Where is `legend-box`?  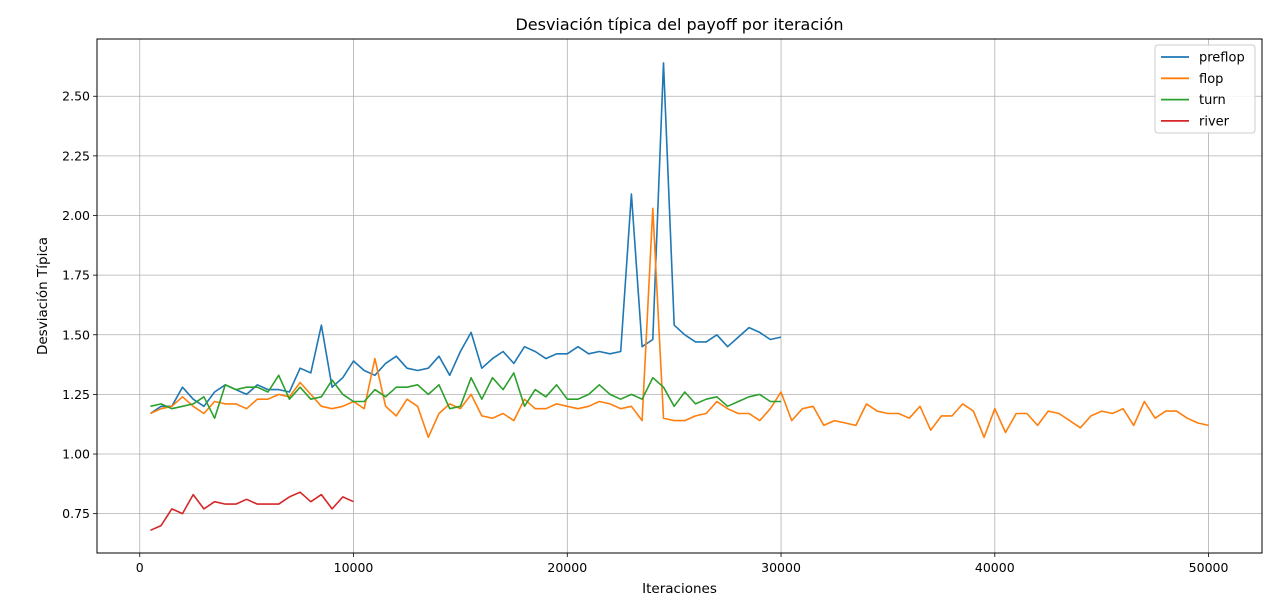
legend-box is located at coordinates (1205, 89).